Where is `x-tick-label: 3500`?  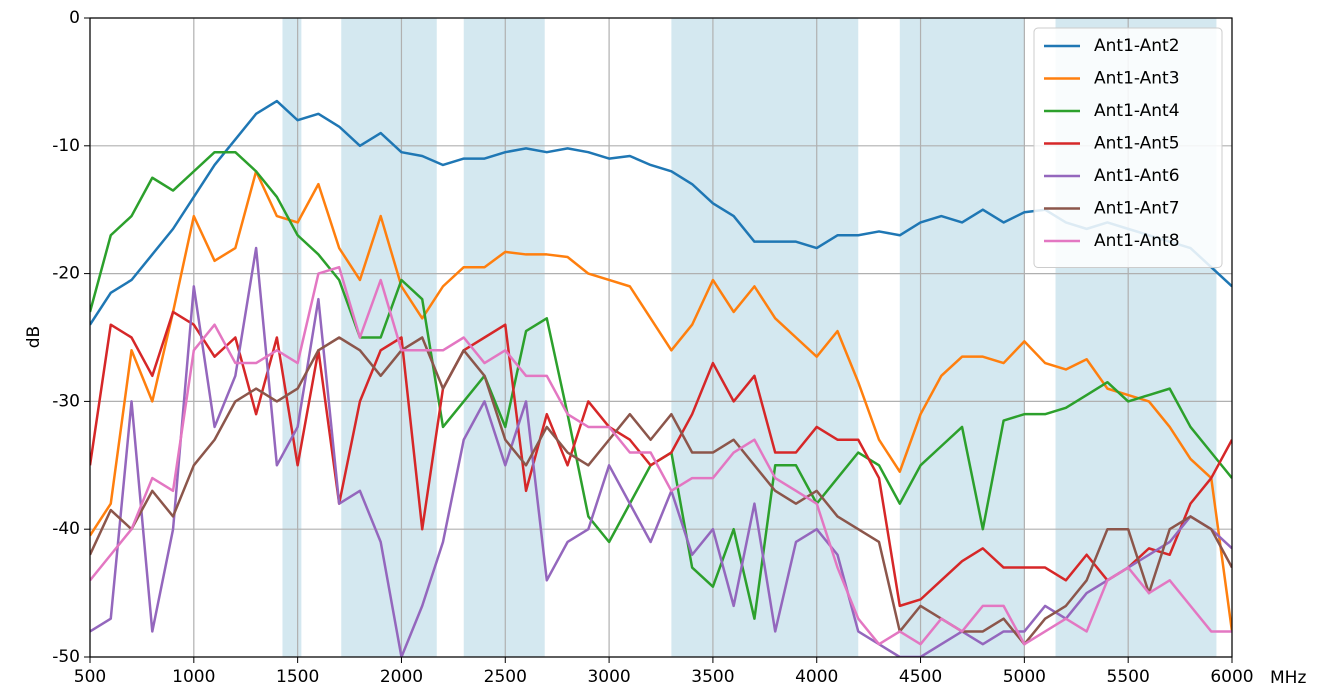
x-tick-label: 3500 is located at coordinates (712, 677).